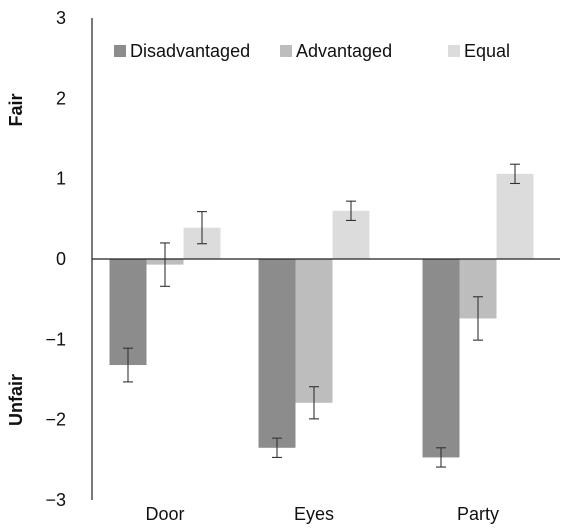 The height and width of the screenshot is (529, 571). What do you see at coordinates (16, 400) in the screenshot?
I see `unfair-label: Unfair` at bounding box center [16, 400].